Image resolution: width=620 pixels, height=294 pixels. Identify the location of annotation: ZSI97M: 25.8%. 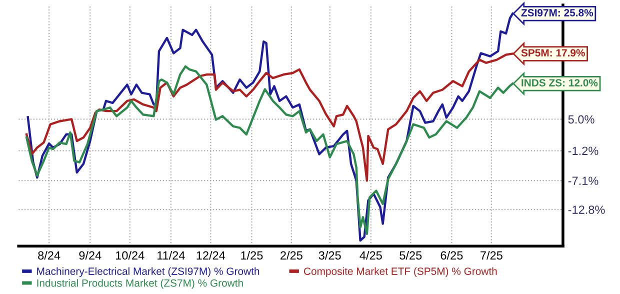
(557, 12).